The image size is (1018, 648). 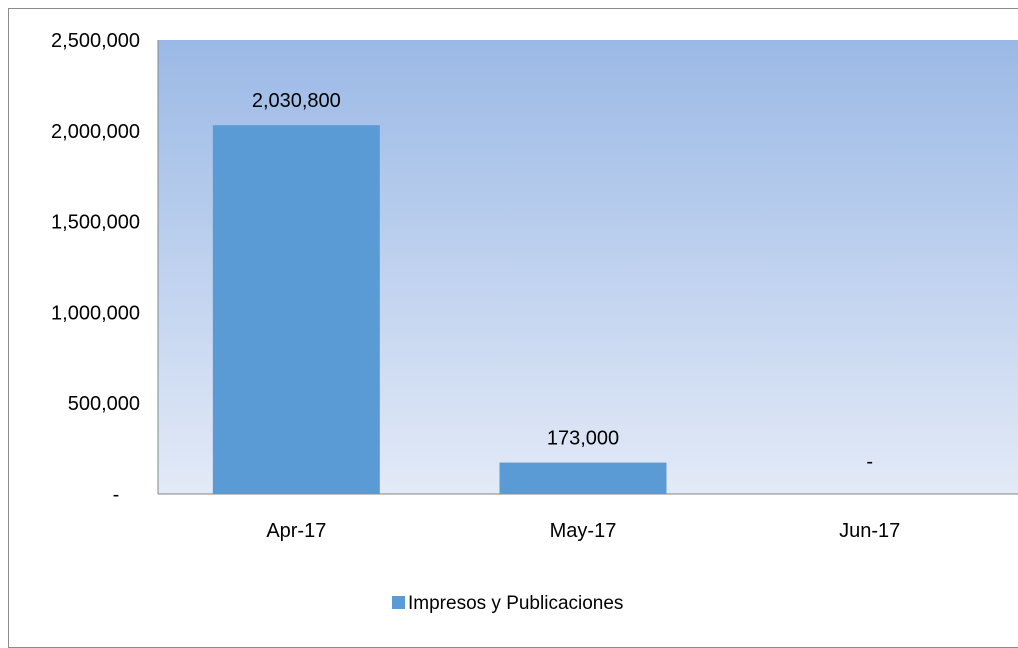 What do you see at coordinates (95, 132) in the screenshot?
I see `y-tick-label: 2,000,000` at bounding box center [95, 132].